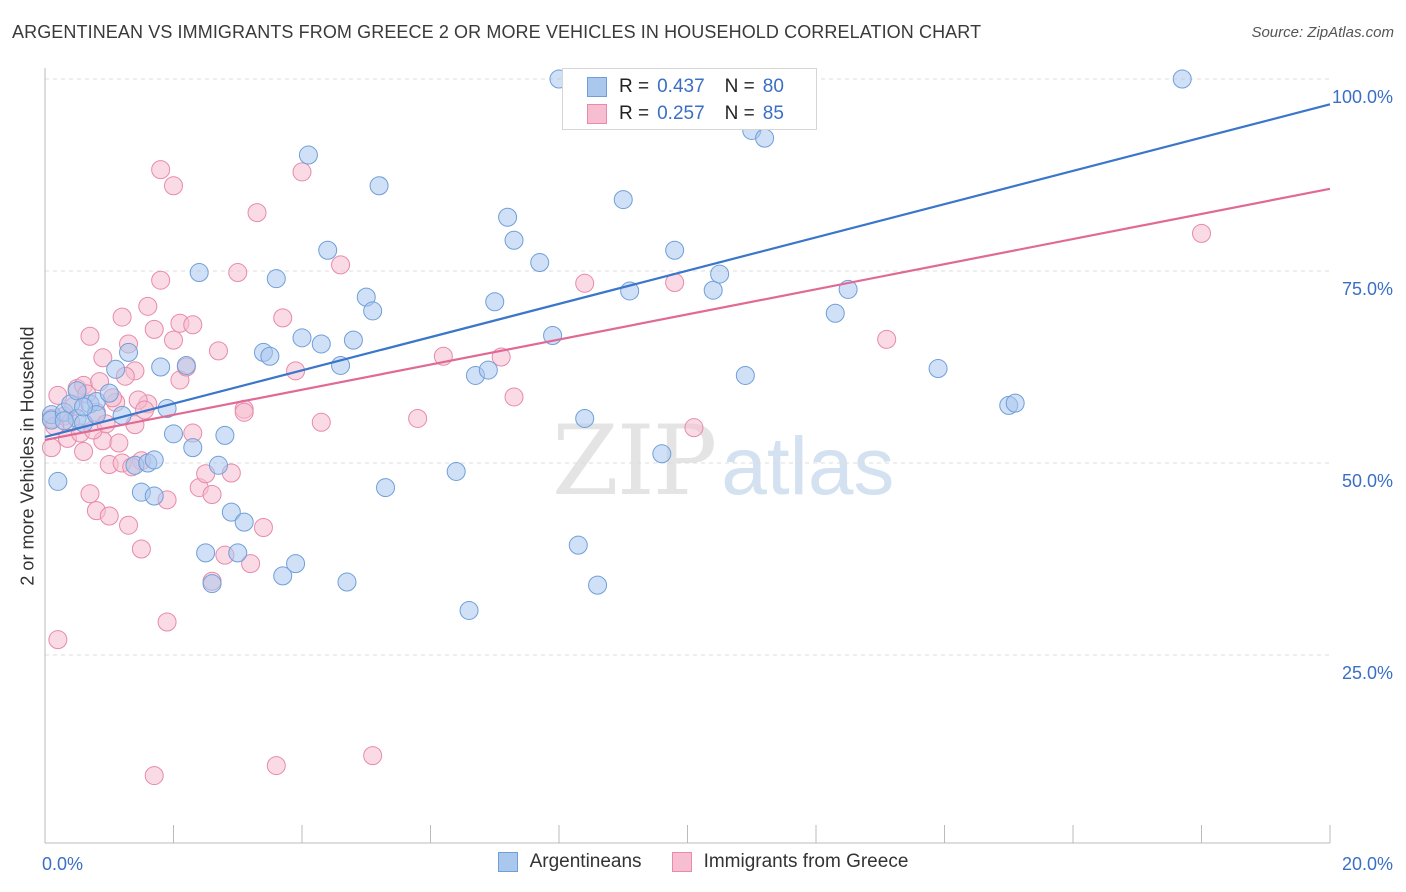  Describe the element at coordinates (1367, 864) in the screenshot. I see `x-tick-label: 20.0%` at that location.